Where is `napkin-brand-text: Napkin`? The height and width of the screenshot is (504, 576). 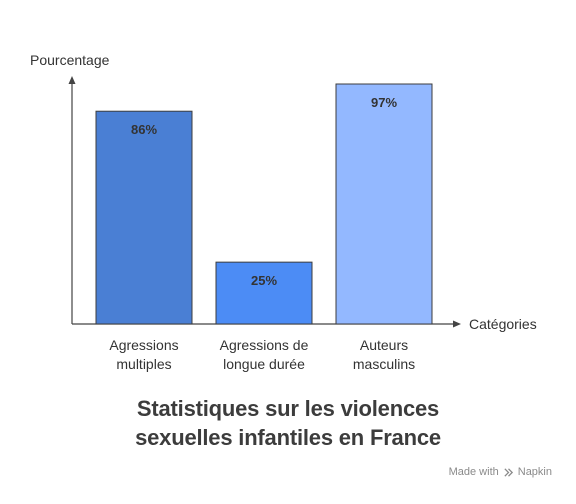 napkin-brand-text: Napkin is located at coordinates (534, 472).